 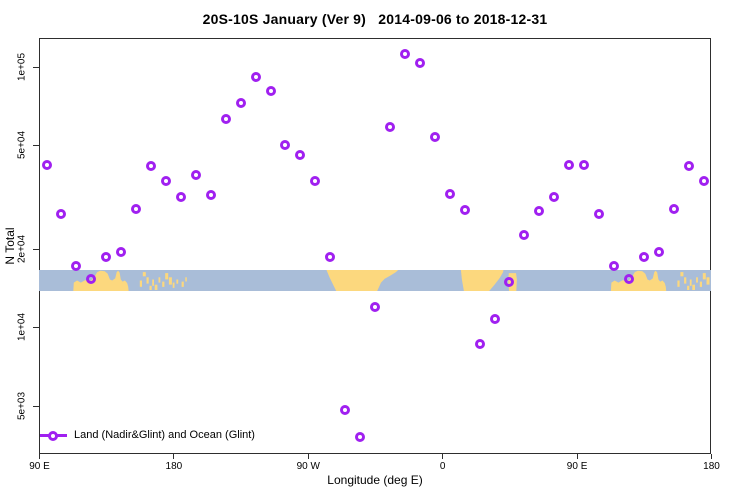 What do you see at coordinates (638, 280) in the screenshot?
I see `land-australia-repeat` at bounding box center [638, 280].